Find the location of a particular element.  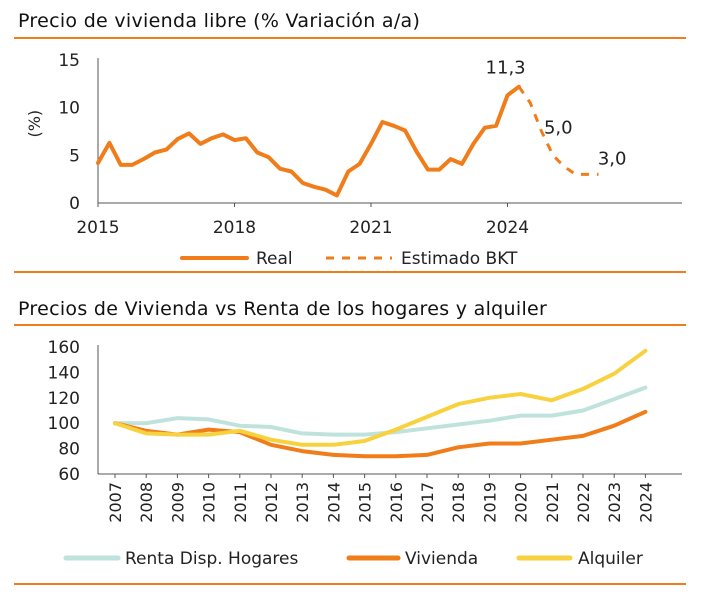

chart-1-y-tick-label: 10 is located at coordinates (69, 109).